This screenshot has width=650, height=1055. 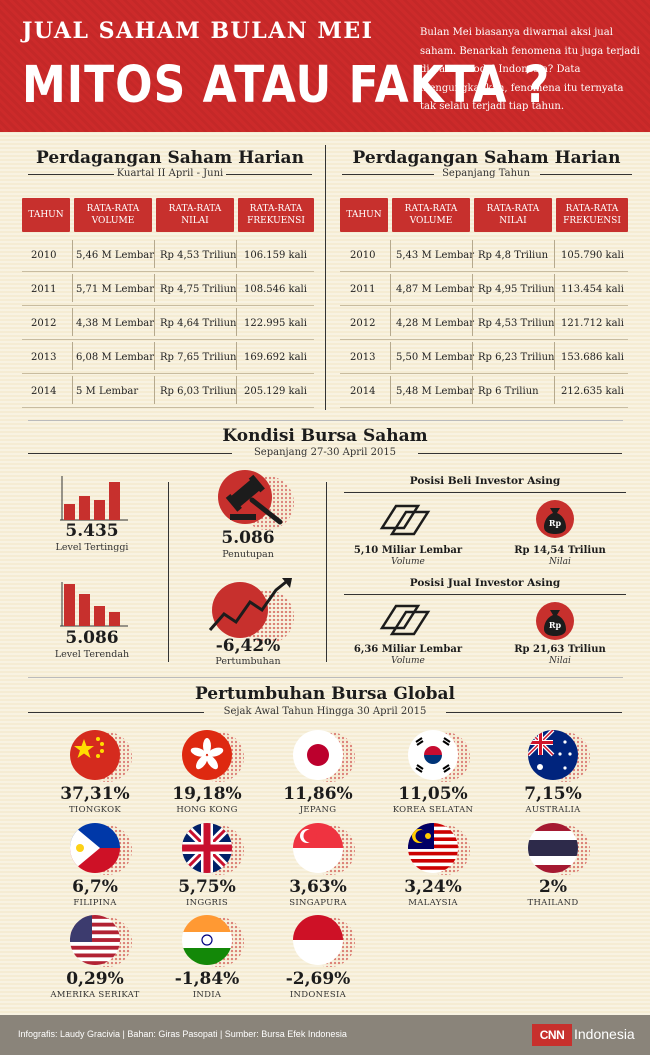 I want to click on beli-title: Posisi Beli Investor Asing, so click(x=485, y=481).